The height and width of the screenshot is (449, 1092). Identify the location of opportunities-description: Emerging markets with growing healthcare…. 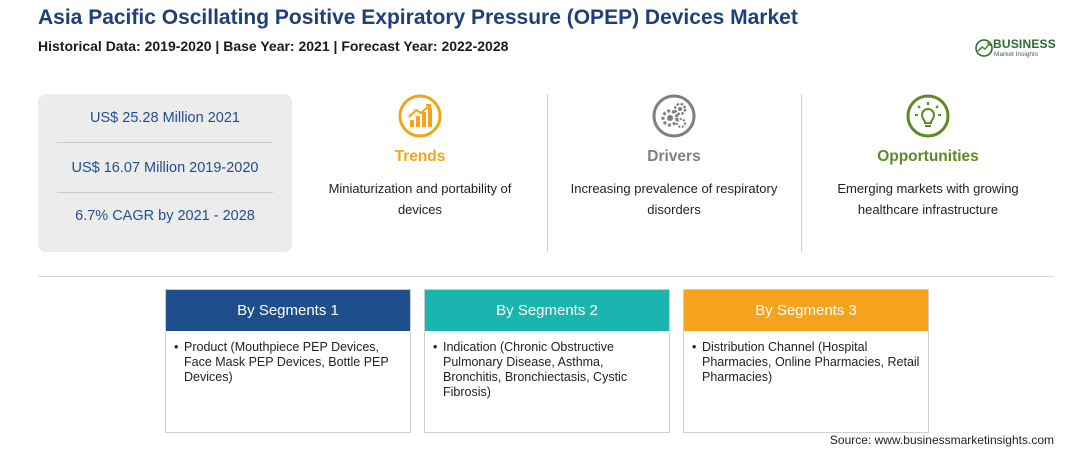
(928, 199).